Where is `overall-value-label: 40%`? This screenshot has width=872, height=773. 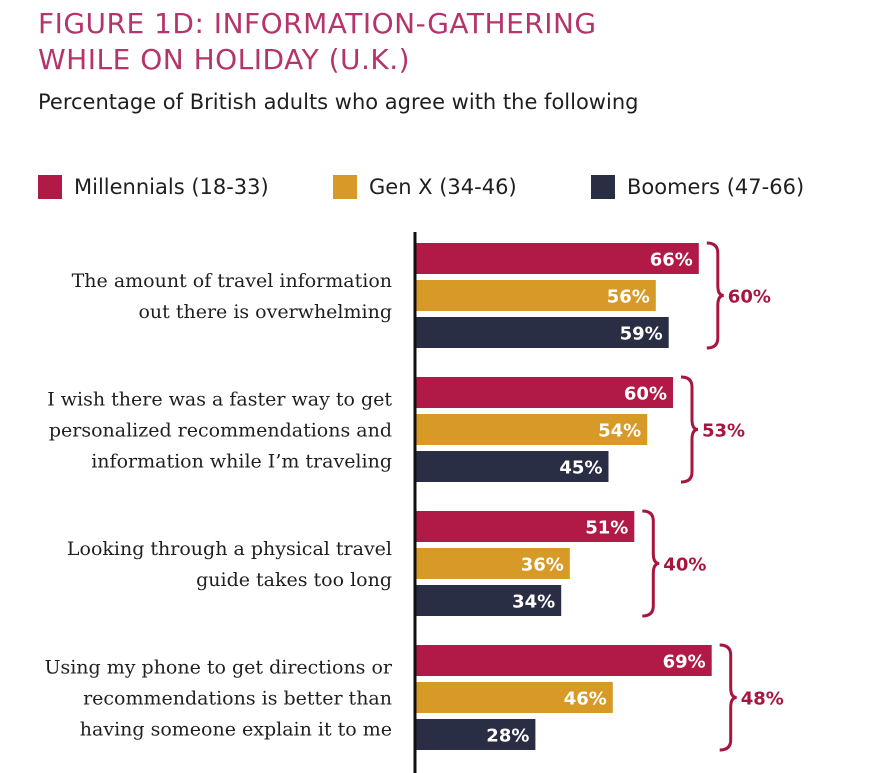 overall-value-label: 40% is located at coordinates (684, 565).